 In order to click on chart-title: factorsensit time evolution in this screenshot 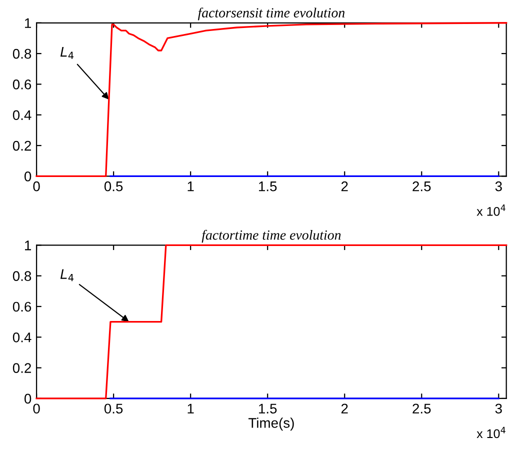, I will do `click(271, 14)`.